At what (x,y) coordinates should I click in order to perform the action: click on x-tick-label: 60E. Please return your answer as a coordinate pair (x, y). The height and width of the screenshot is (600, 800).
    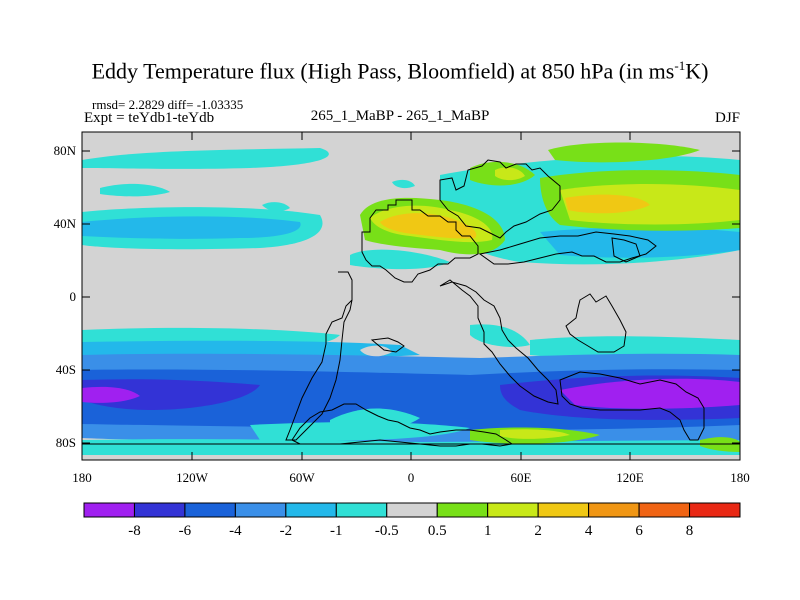
    Looking at the image, I should click on (521, 477).